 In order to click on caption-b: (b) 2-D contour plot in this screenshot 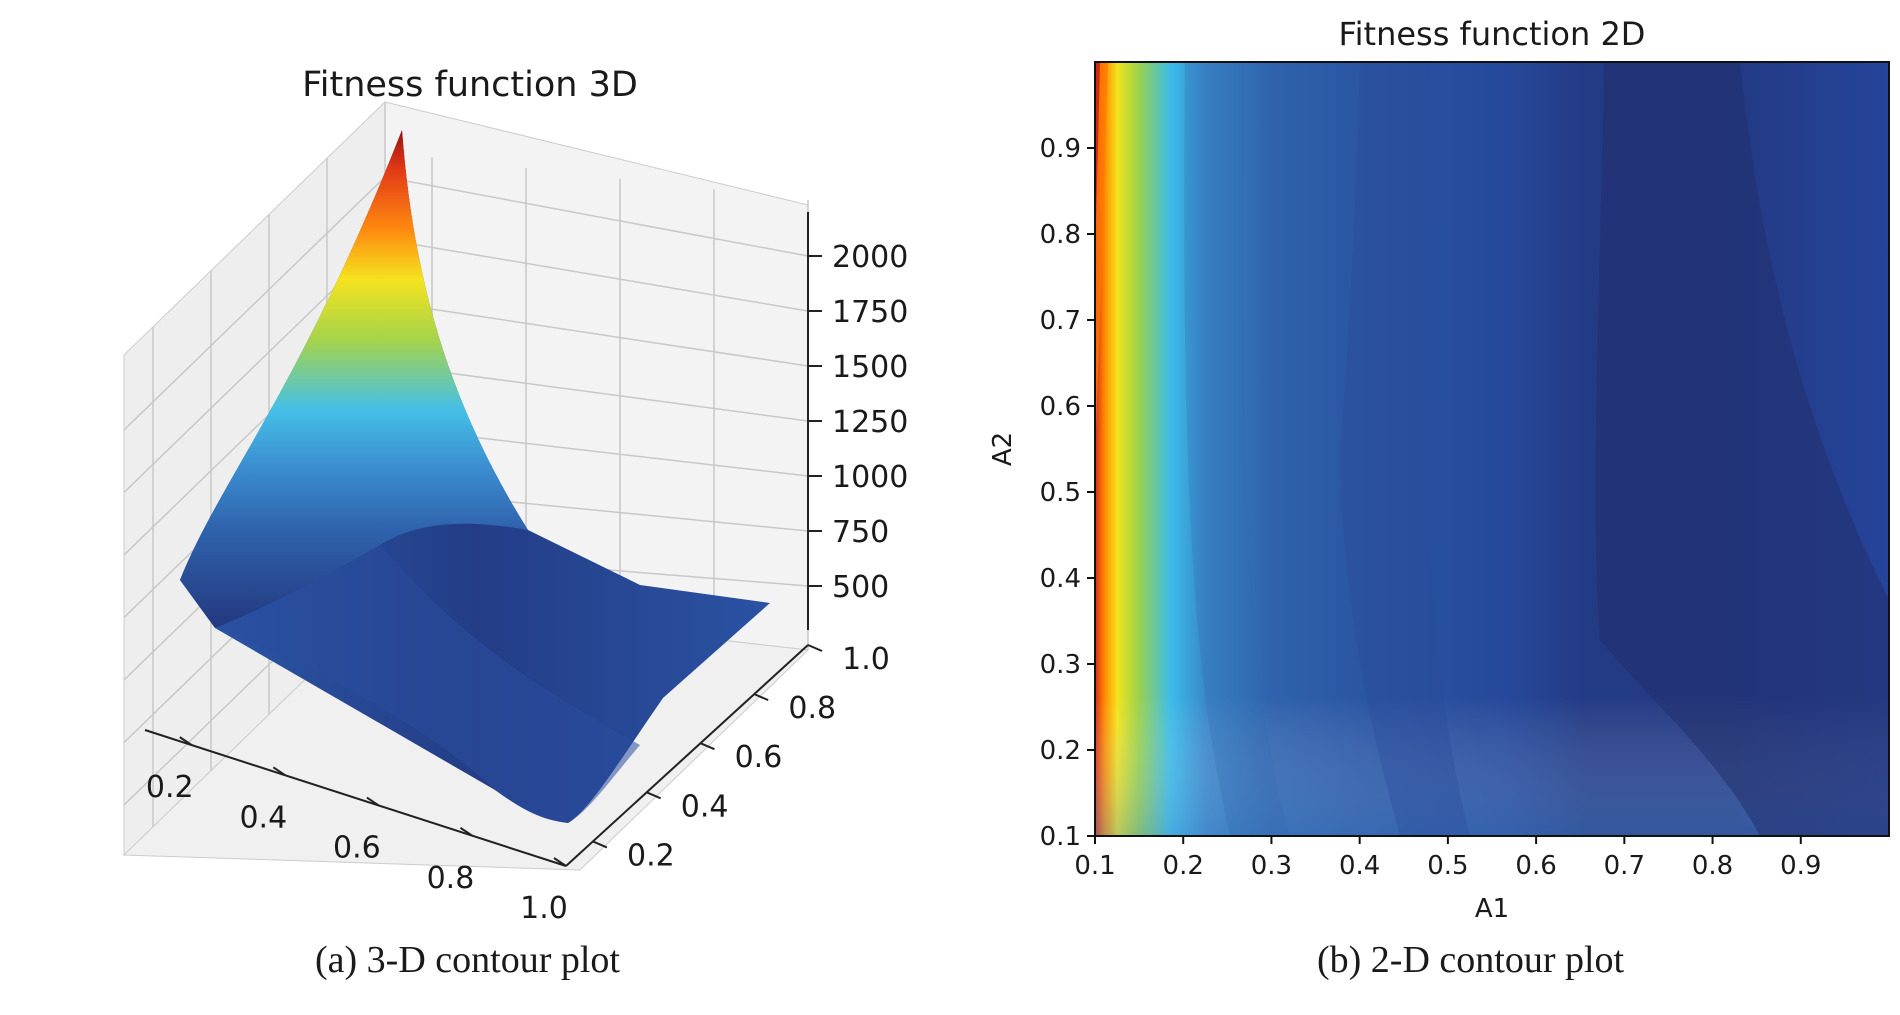, I will do `click(1471, 960)`.